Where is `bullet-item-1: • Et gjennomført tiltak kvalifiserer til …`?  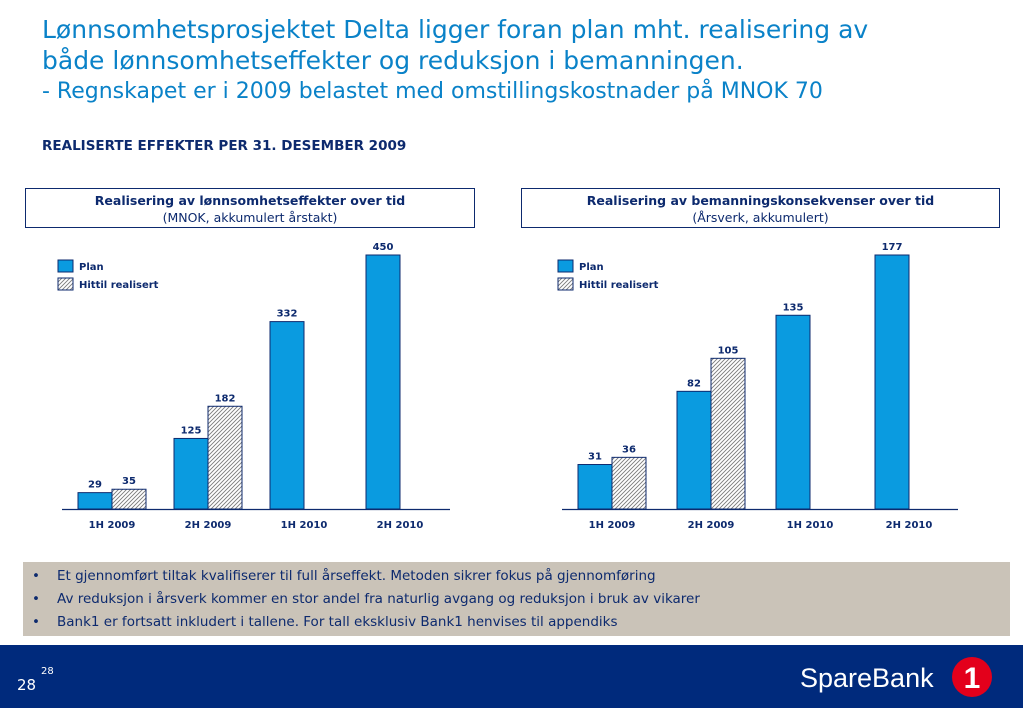 bullet-item-1: • Et gjennomført tiltak kvalifiserer til … is located at coordinates (516, 576).